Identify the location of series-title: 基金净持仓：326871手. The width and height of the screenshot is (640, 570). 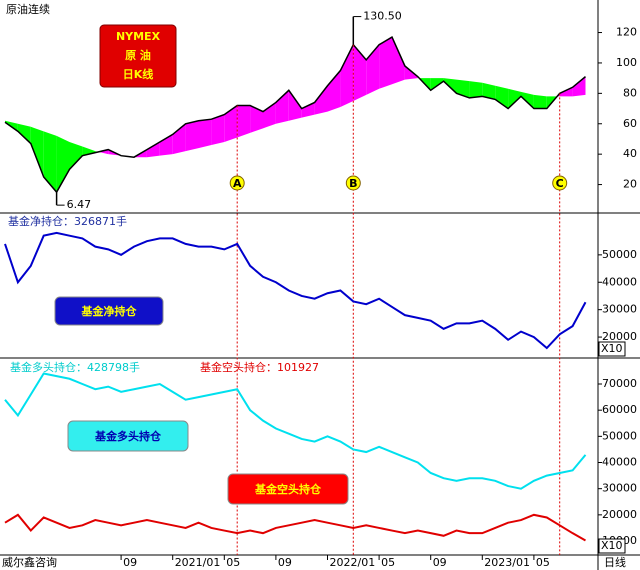
(67, 221).